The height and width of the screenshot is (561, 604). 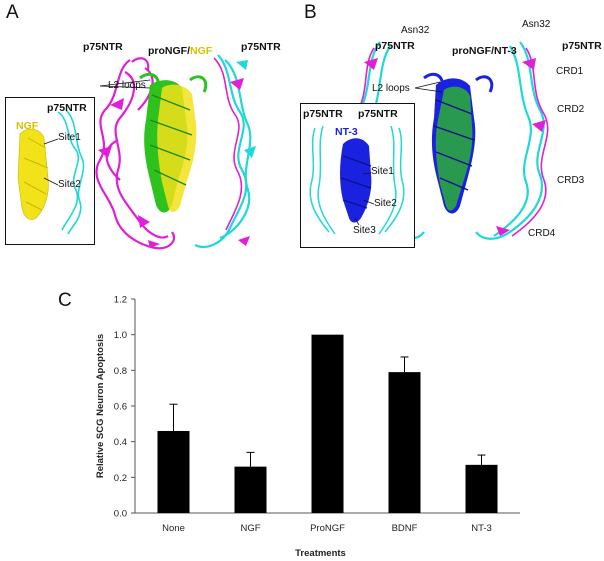 What do you see at coordinates (129, 173) in the screenshot?
I see `p75-left-strands` at bounding box center [129, 173].